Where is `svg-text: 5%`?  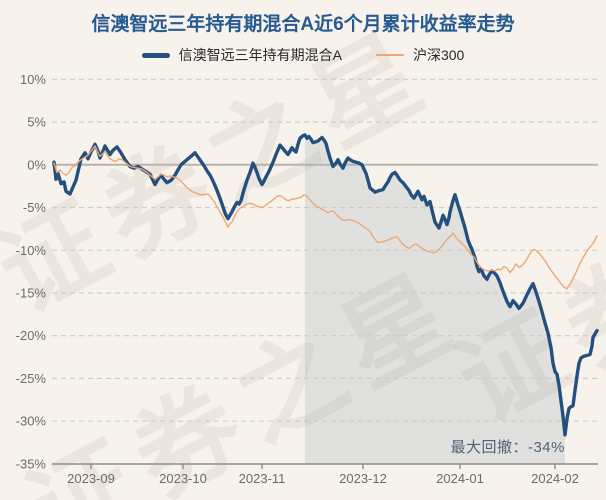
svg-text: 5% is located at coordinates (36, 122).